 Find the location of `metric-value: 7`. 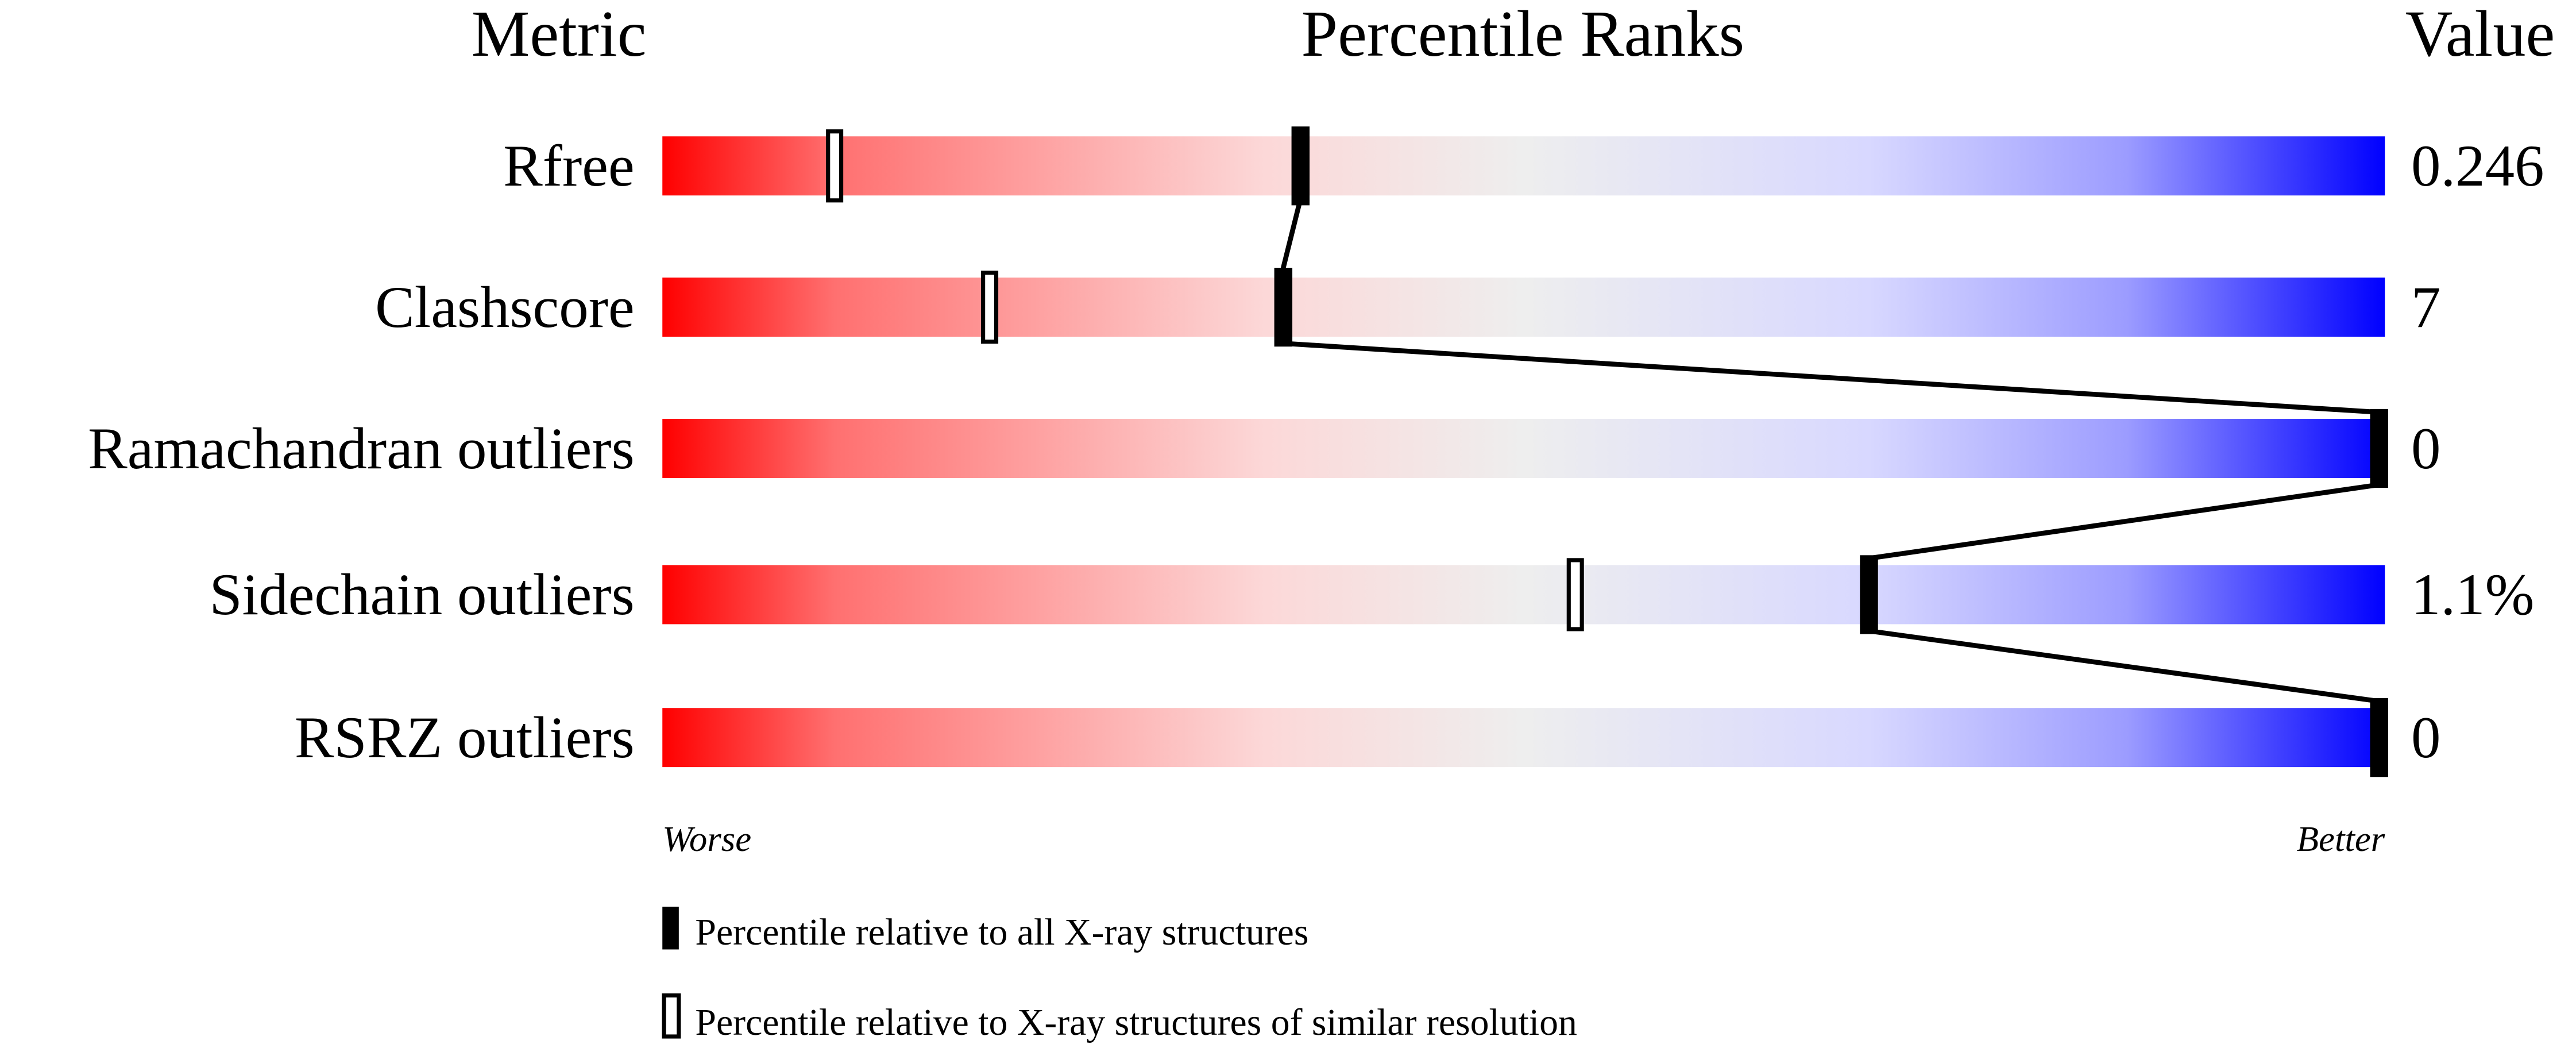

metric-value: 7 is located at coordinates (2425, 307).